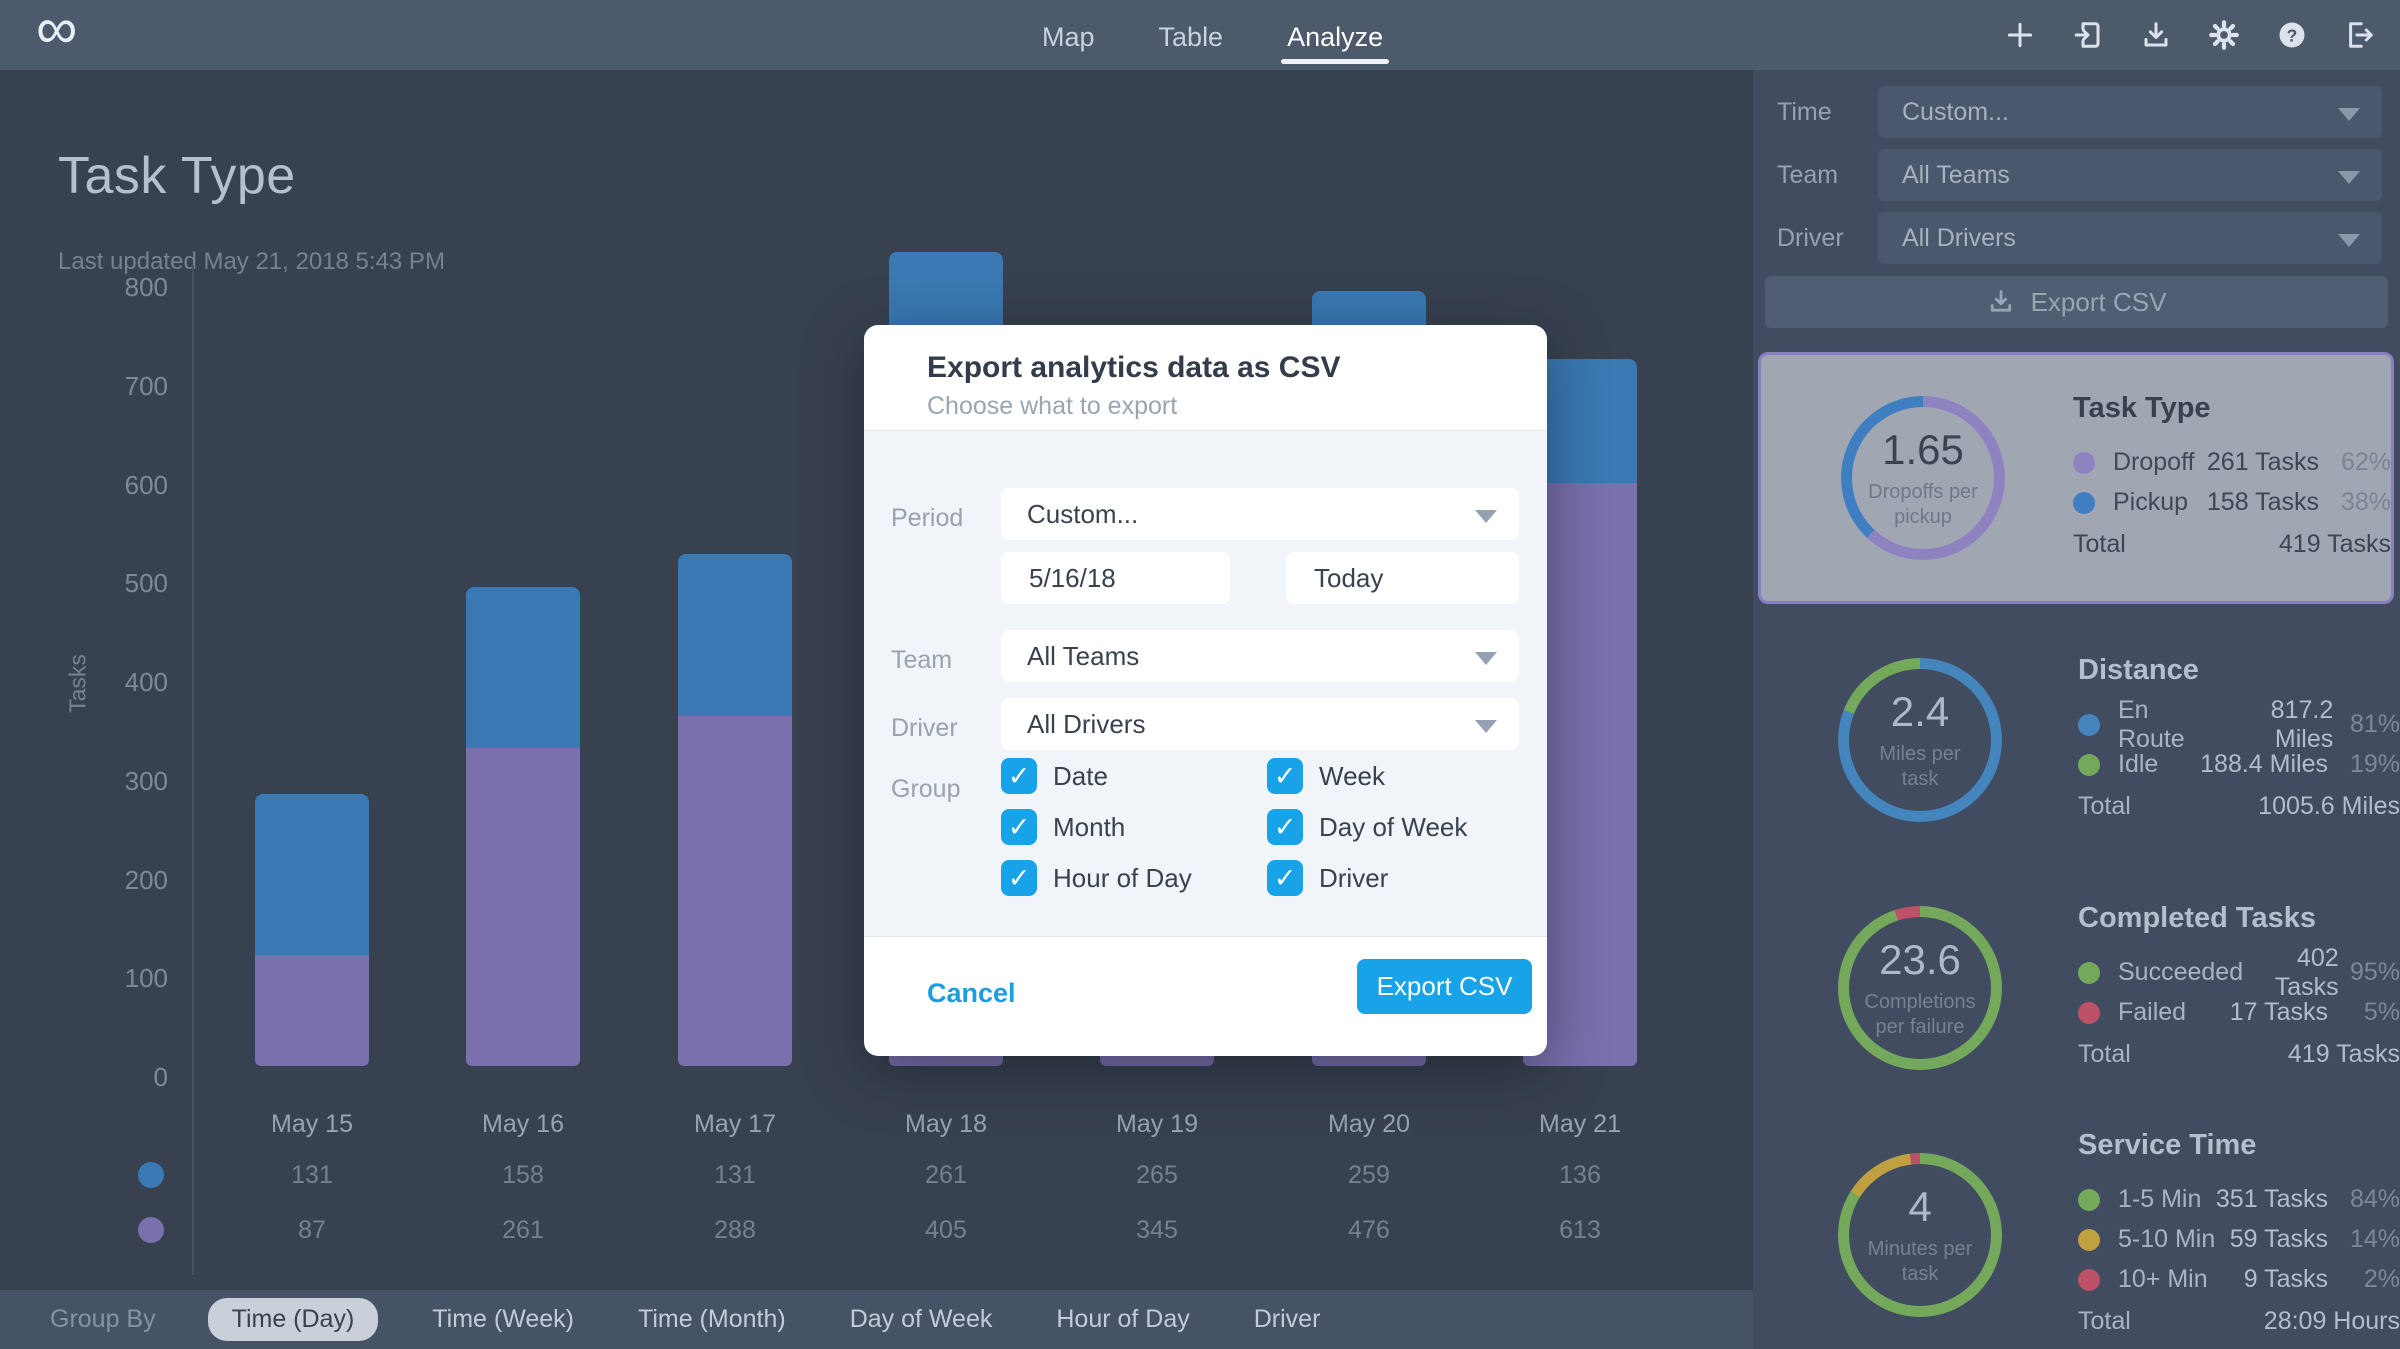 This screenshot has width=2400, height=1349. Describe the element at coordinates (151, 1175) in the screenshot. I see `pickup-legend-dot` at that location.